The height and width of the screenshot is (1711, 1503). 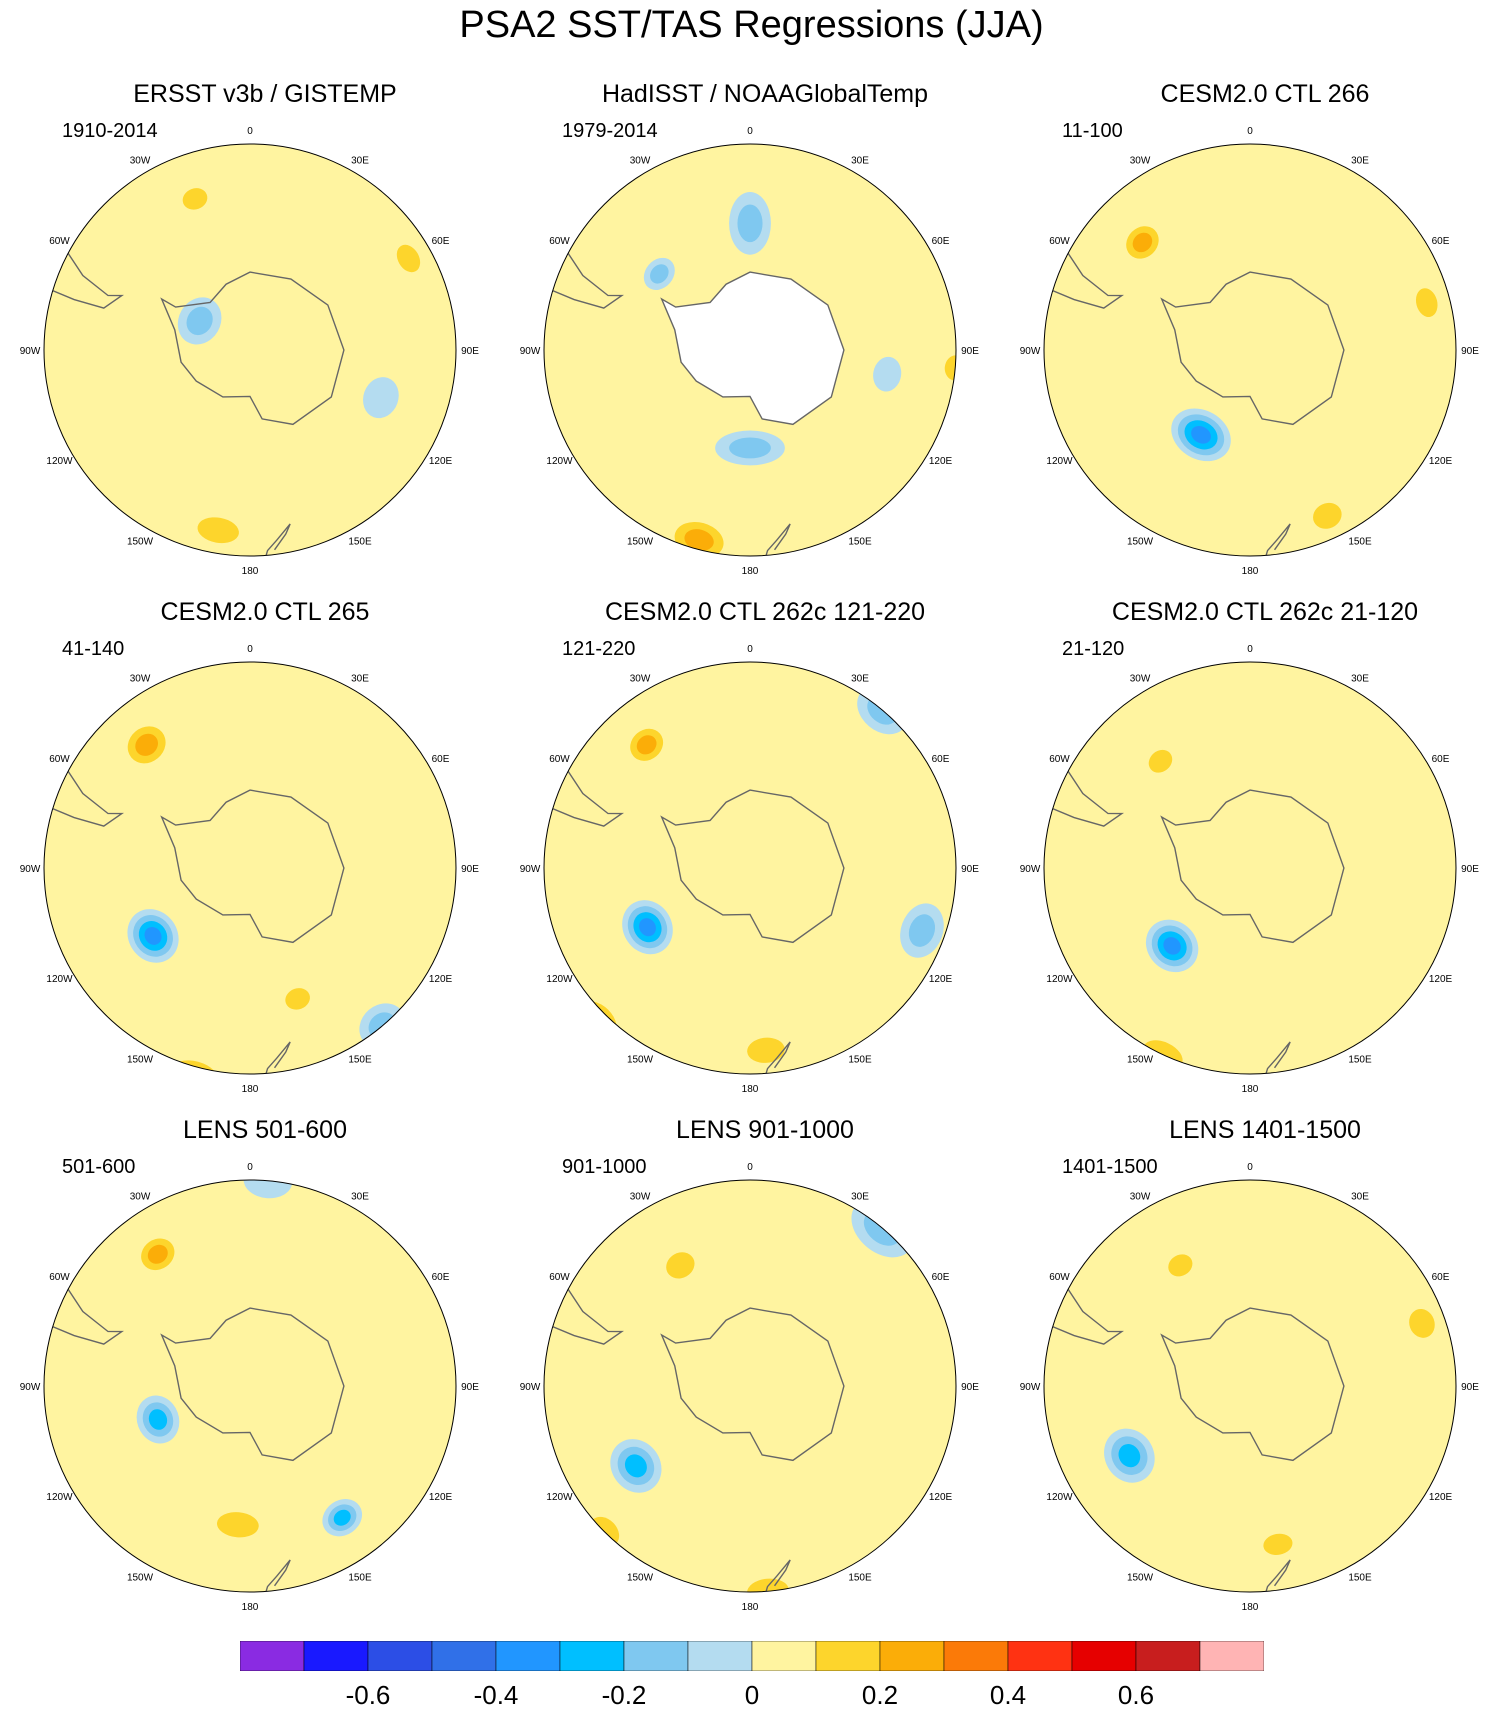 What do you see at coordinates (765, 612) in the screenshot?
I see `panel-title: CESM2.0 CTL 262c 121-220` at bounding box center [765, 612].